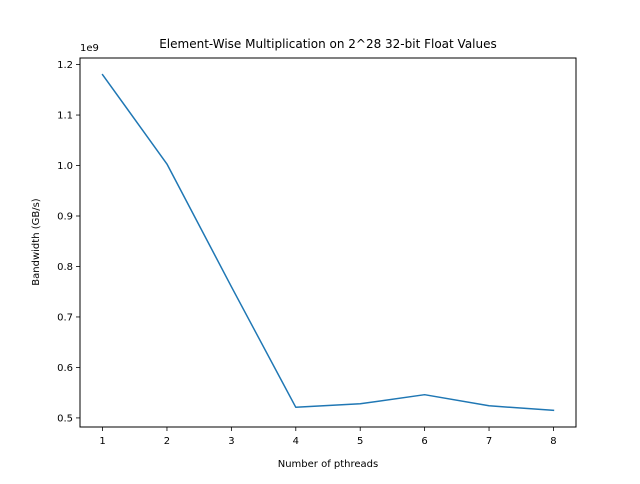  What do you see at coordinates (328, 464) in the screenshot?
I see `x-axis-label: Number of pthreads` at bounding box center [328, 464].